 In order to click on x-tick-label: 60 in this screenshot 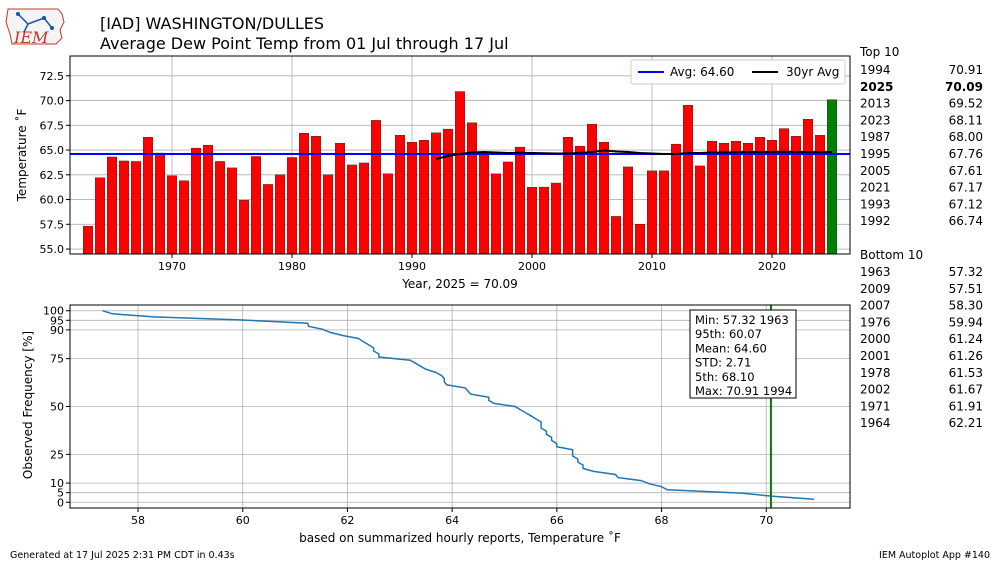, I will do `click(243, 520)`.